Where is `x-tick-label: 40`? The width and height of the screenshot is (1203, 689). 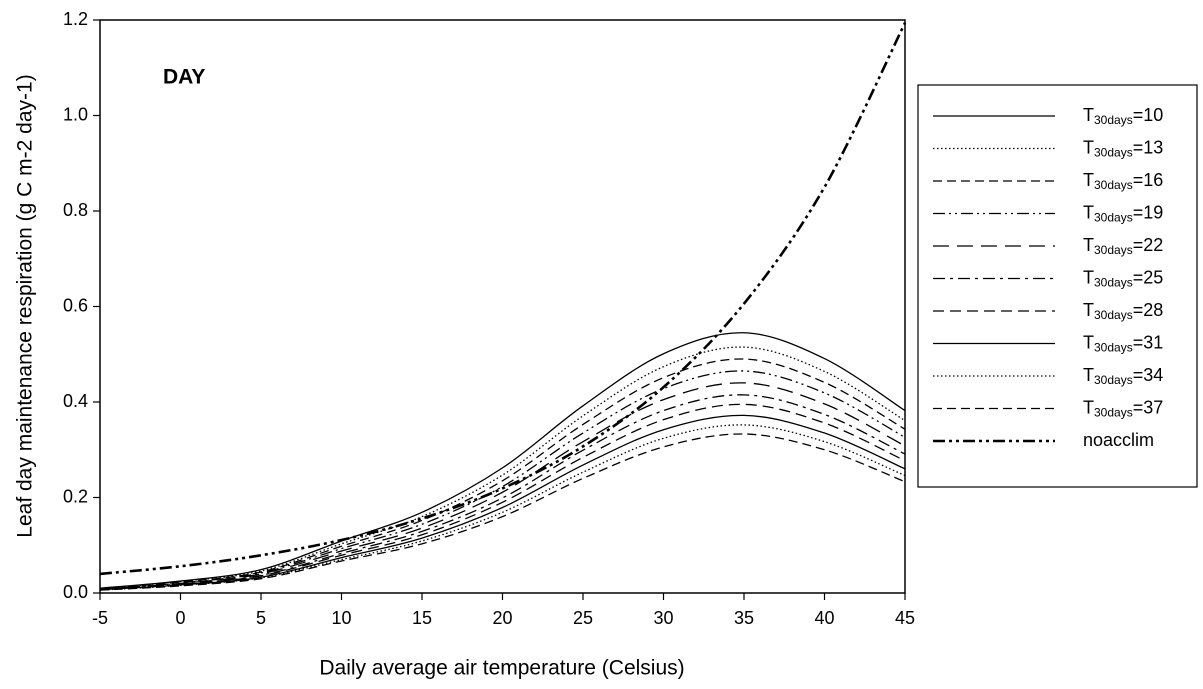
x-tick-label: 40 is located at coordinates (824, 618).